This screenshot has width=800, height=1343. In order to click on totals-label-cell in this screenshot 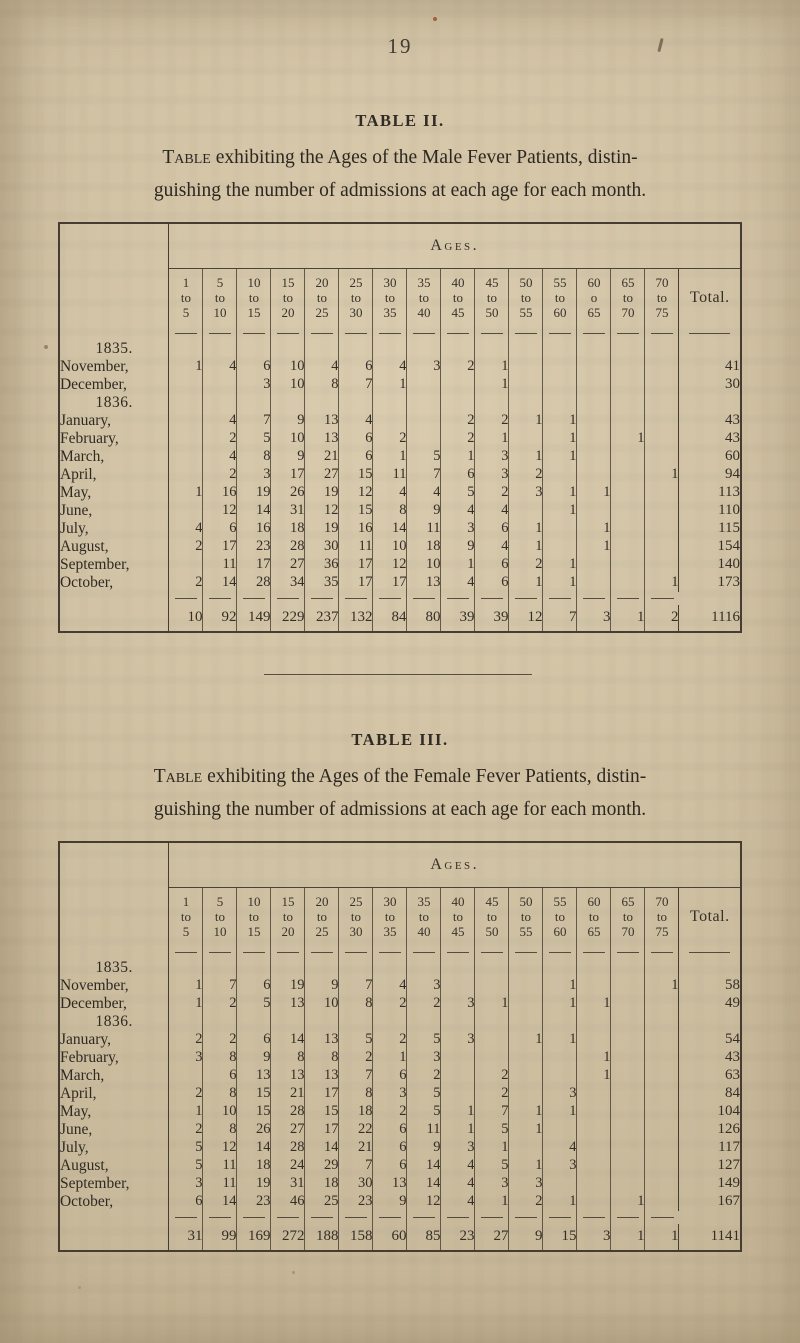, I will do `click(114, 618)`.